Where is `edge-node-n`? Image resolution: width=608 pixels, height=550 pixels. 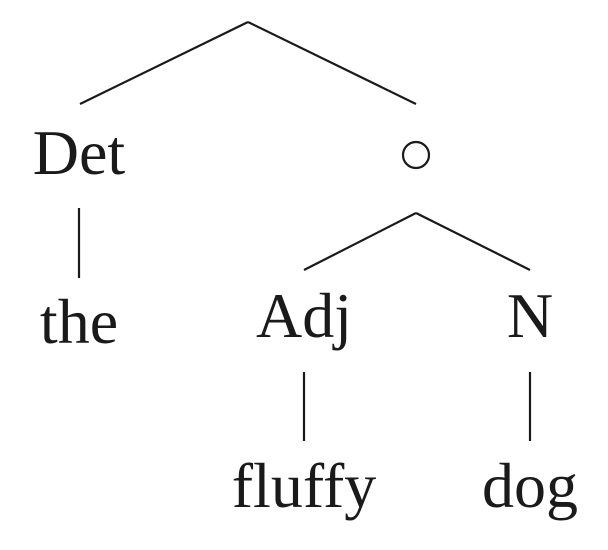
edge-node-n is located at coordinates (473, 241).